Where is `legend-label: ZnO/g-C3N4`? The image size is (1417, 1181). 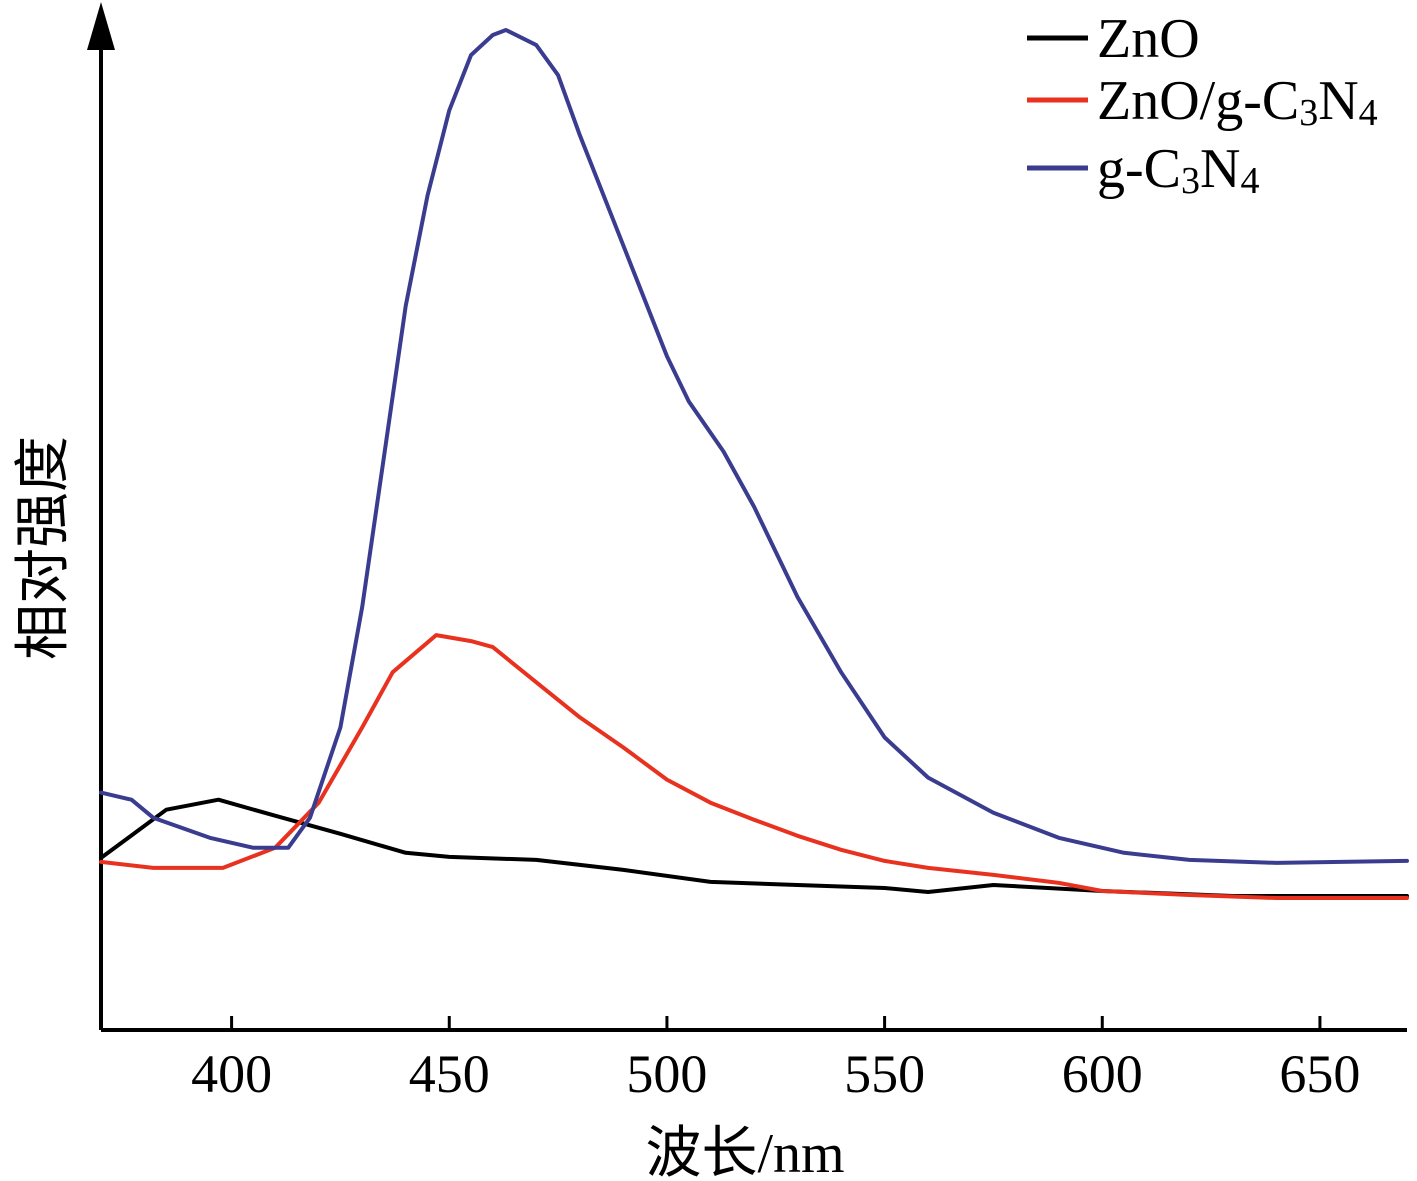
legend-label: ZnO/g-C3N4 is located at coordinates (1237, 102).